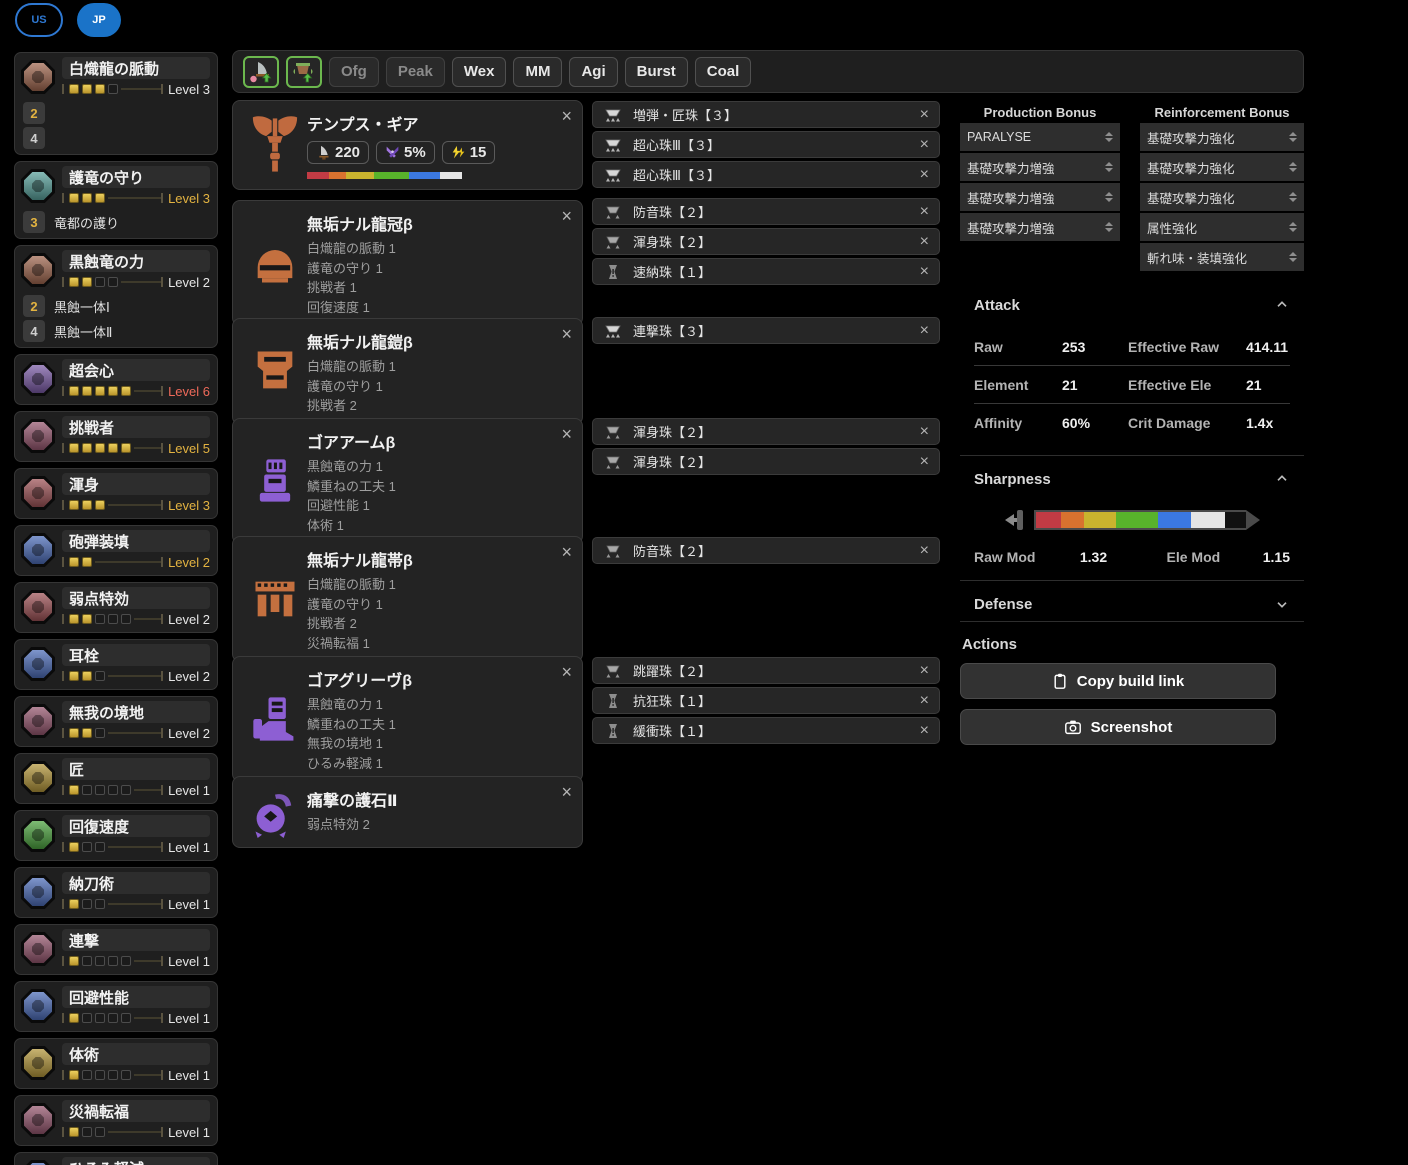 This screenshot has width=1408, height=1165. Describe the element at coordinates (116, 493) in the screenshot. I see `skill-card: 渾身 Level 3` at that location.